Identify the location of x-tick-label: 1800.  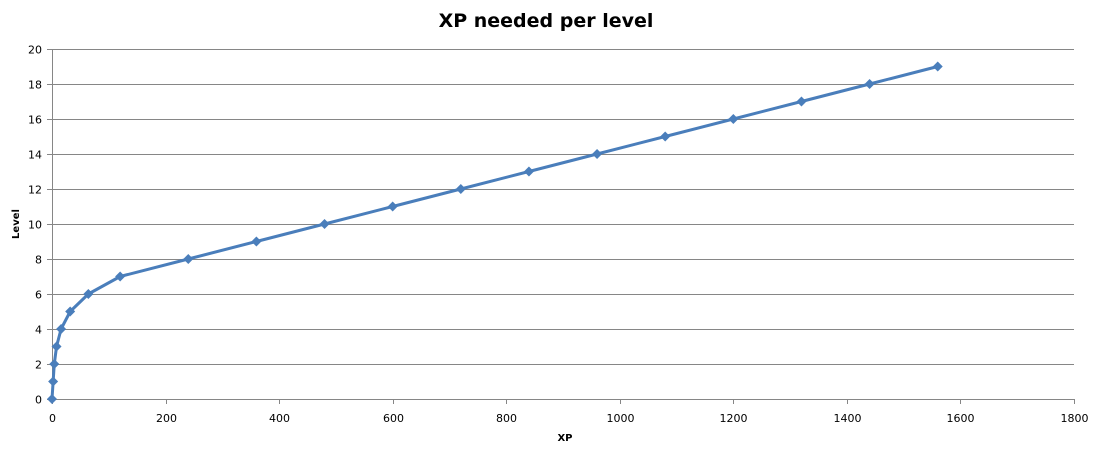
(1075, 418).